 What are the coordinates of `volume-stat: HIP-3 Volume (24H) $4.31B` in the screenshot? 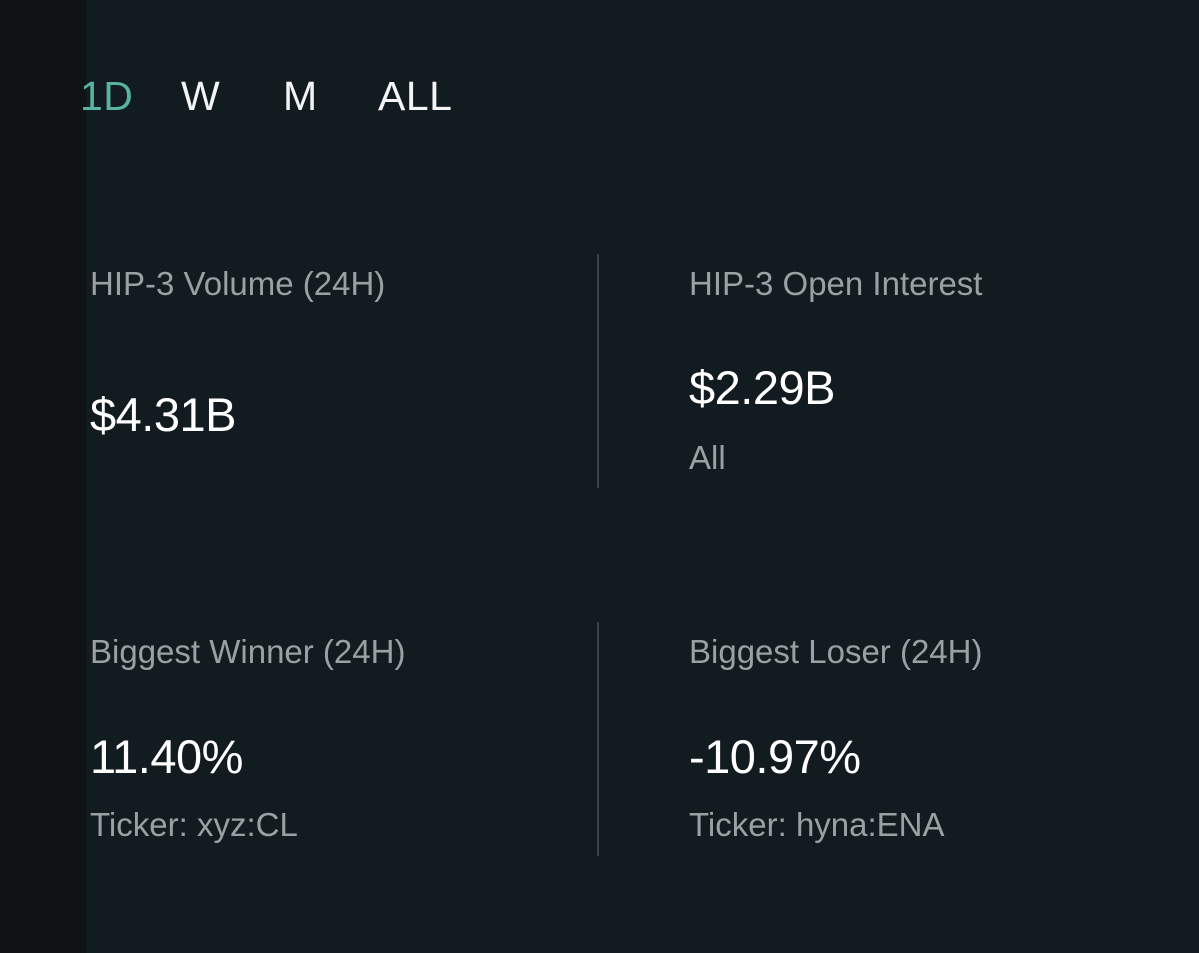 It's located at (237, 353).